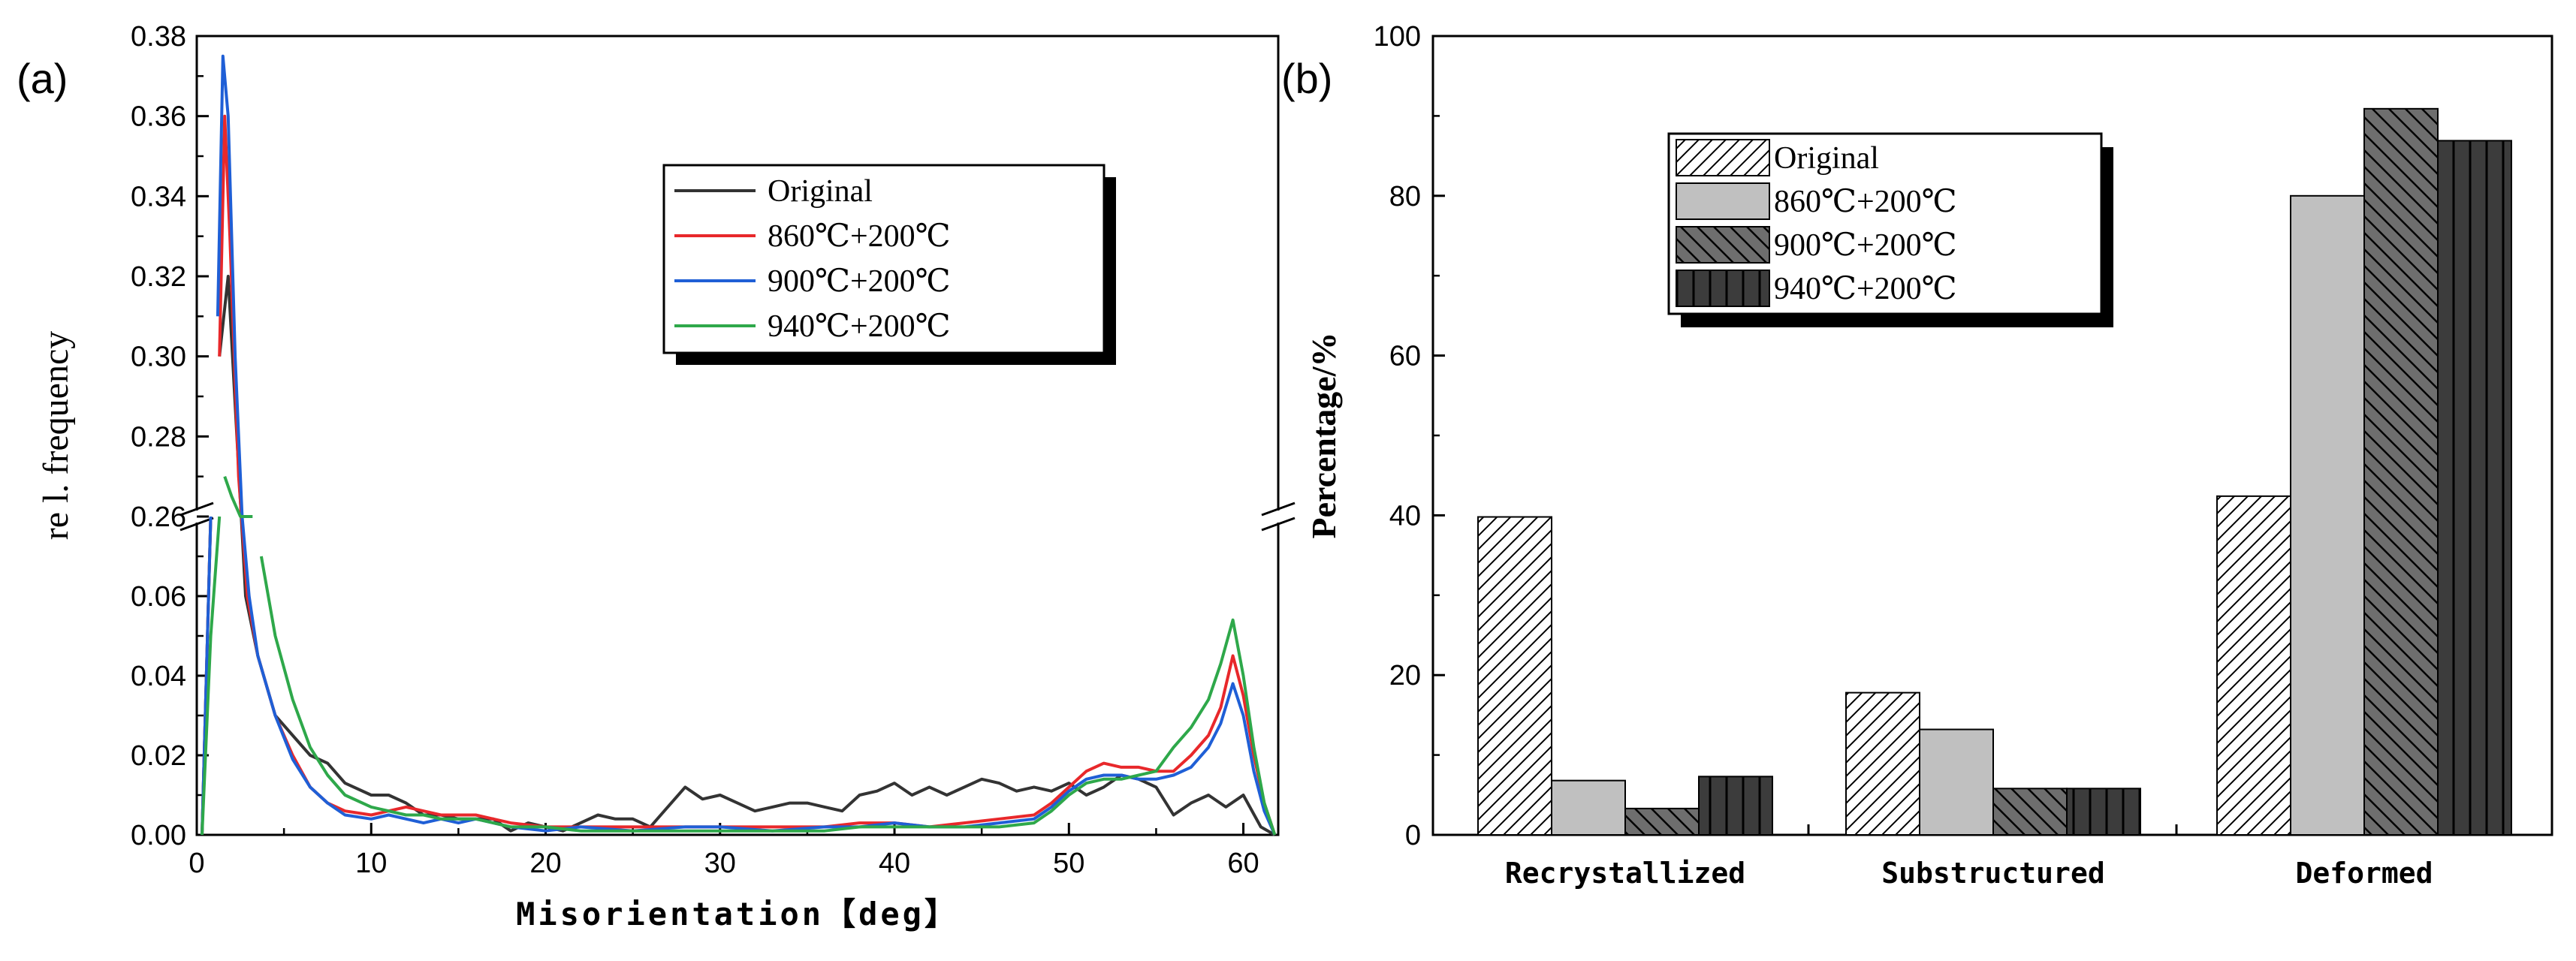 Image resolution: width=2576 pixels, height=961 pixels. I want to click on y-tick-label: 0.26, so click(158, 517).